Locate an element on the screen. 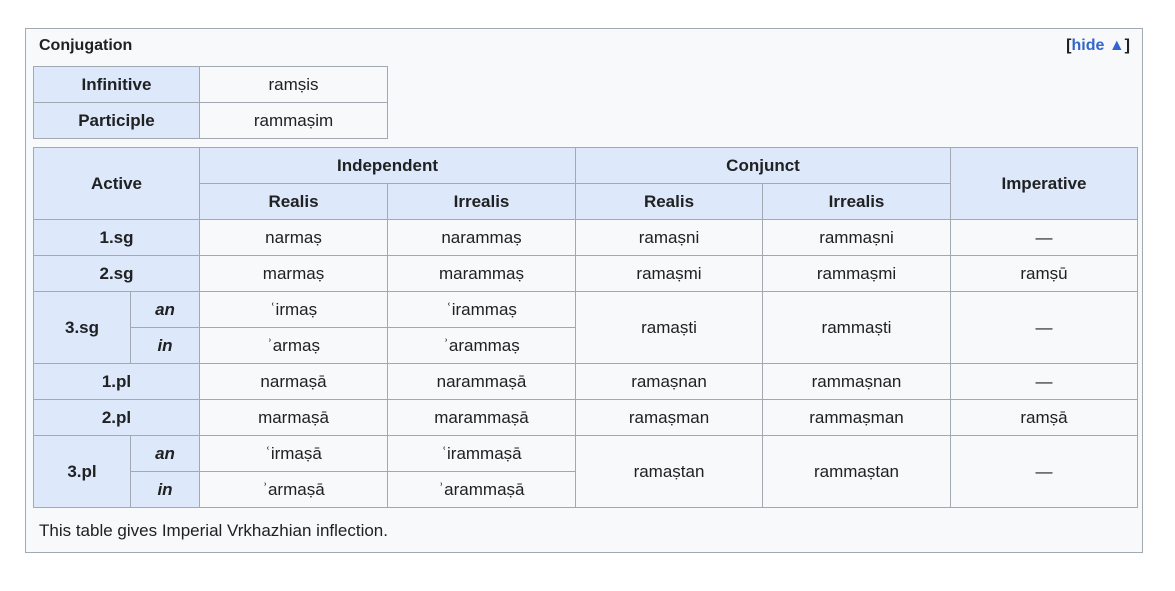  table-cell: ʾarmaṣ is located at coordinates (293, 345).